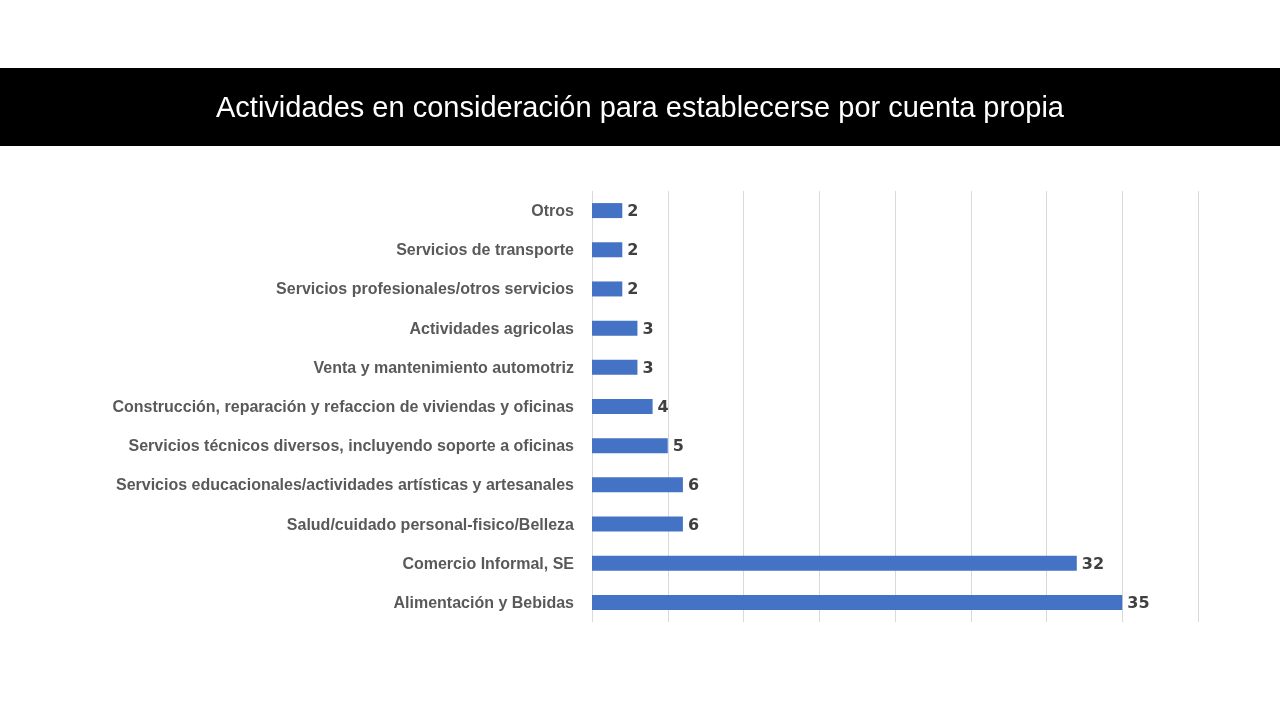  I want to click on y-tick-label: Servicios educacionales/actividades artísticas y artesanales, so click(345, 485).